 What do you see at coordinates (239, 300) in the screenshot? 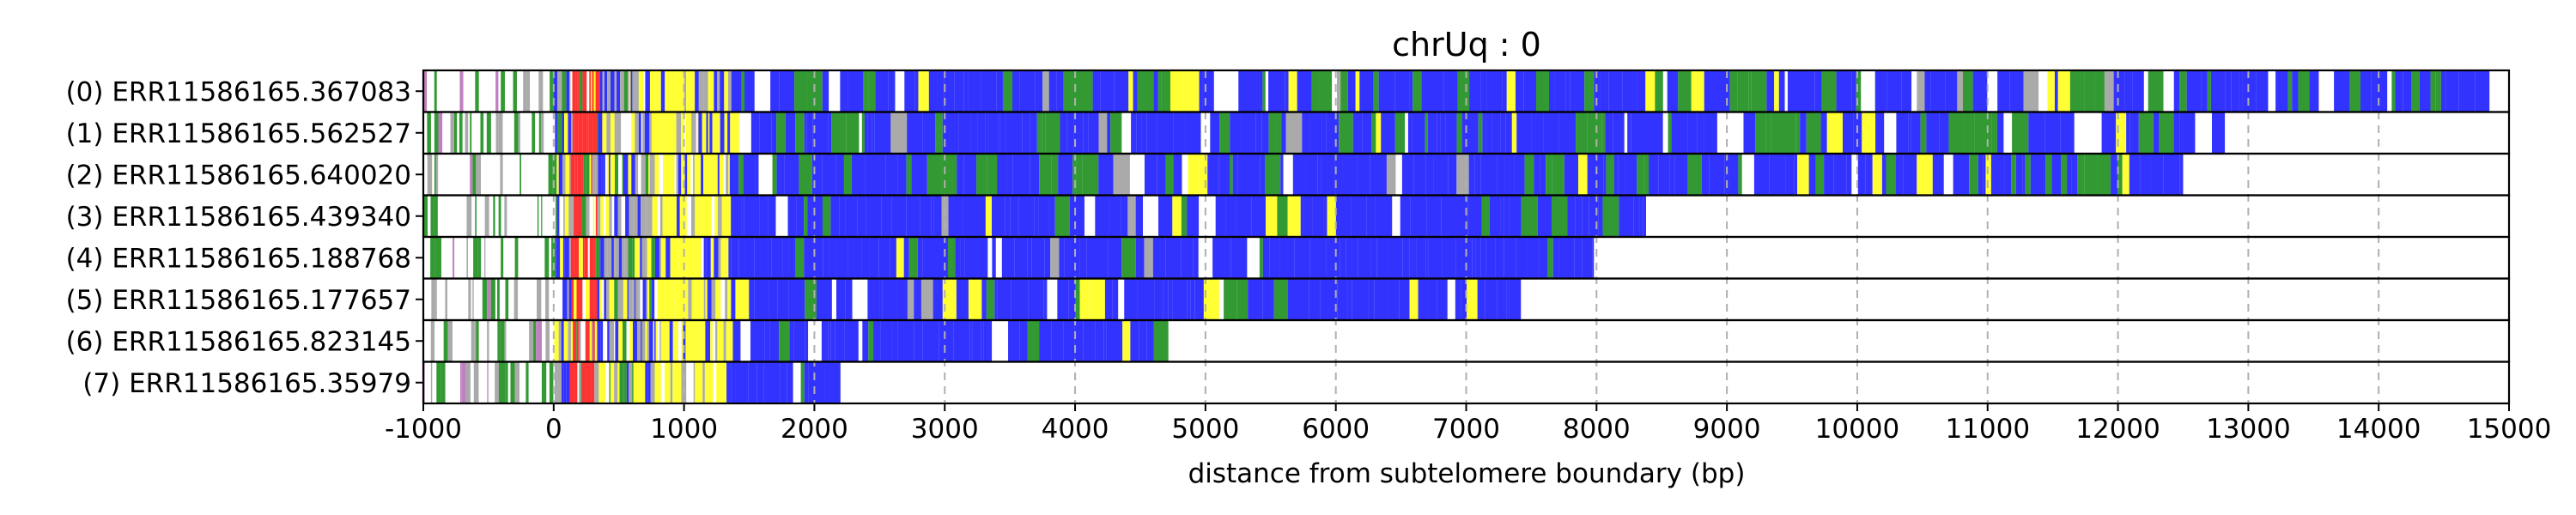
I see `row-label: (5) ERR11586165.177657` at bounding box center [239, 300].